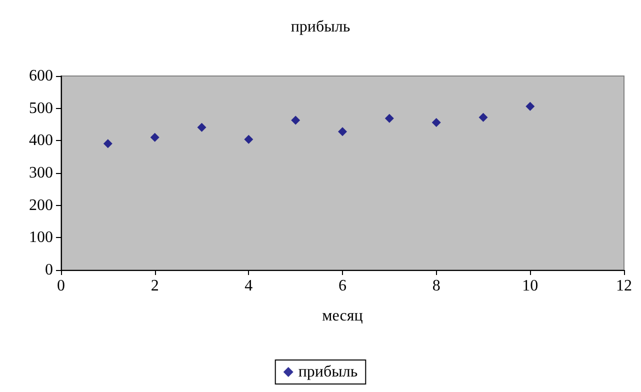  Describe the element at coordinates (61, 286) in the screenshot. I see `x-tick-label: 0` at that location.